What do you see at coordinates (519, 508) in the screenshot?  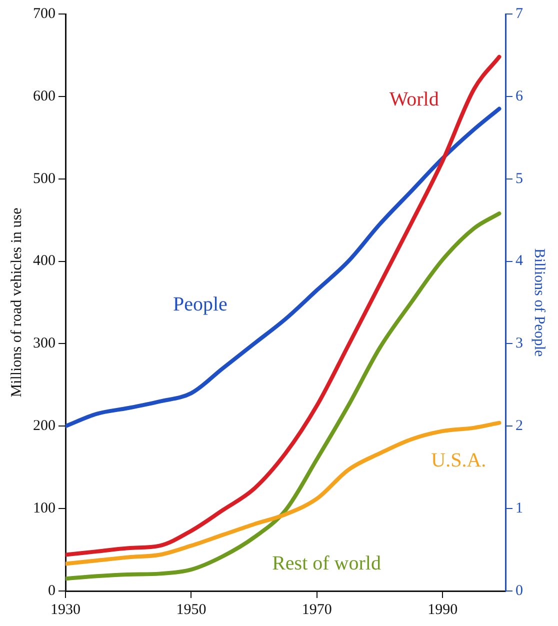 I see `y2-tick-label: 1` at bounding box center [519, 508].